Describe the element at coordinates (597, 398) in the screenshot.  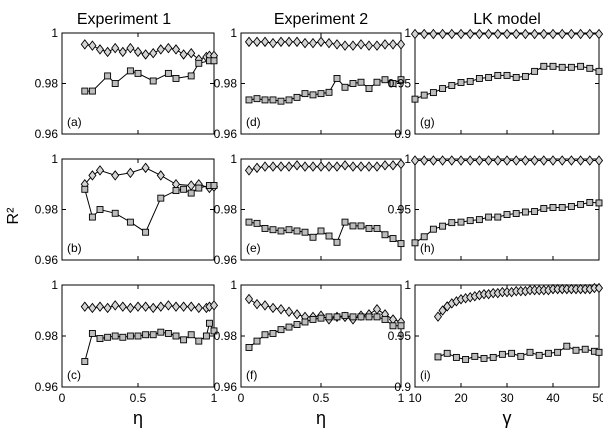
I see `x-tick-label: 50` at that location.